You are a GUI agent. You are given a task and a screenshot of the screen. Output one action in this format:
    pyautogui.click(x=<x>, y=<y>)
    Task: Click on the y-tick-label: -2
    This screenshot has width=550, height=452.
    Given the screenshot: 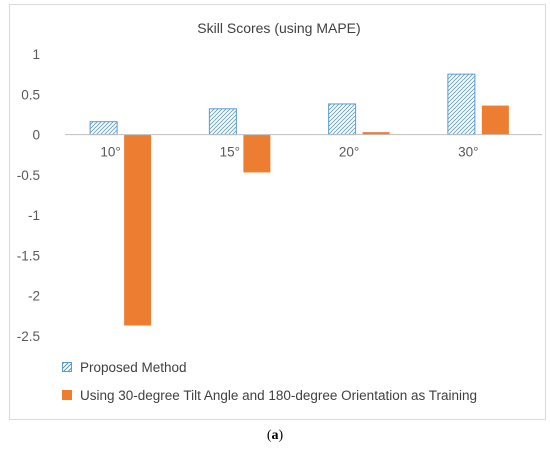 What is the action you would take?
    pyautogui.click(x=34, y=296)
    